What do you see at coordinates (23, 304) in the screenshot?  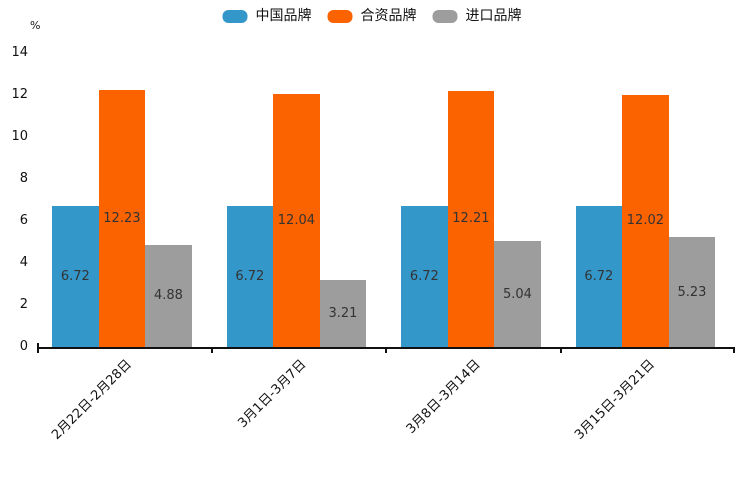 I see `y-tick-label: 2` at bounding box center [23, 304].